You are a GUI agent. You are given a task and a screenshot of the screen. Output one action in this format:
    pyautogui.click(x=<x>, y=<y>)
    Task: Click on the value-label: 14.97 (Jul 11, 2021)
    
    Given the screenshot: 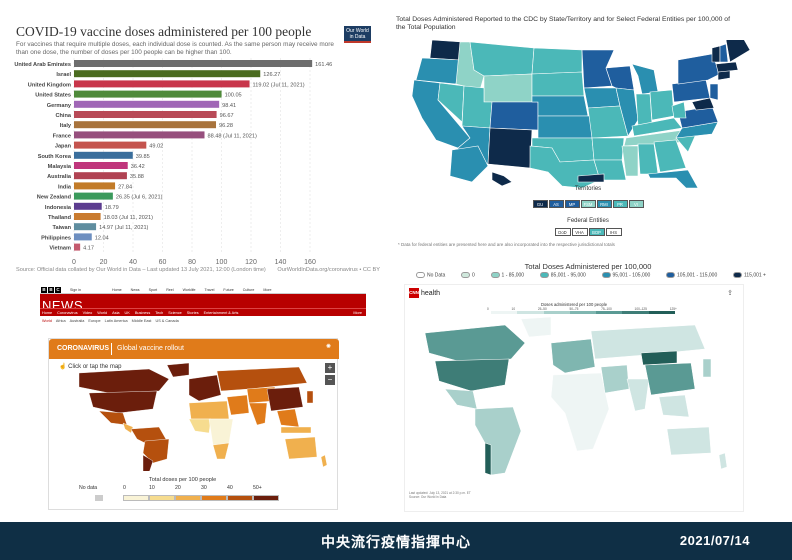 What is the action you would take?
    pyautogui.click(x=123, y=228)
    